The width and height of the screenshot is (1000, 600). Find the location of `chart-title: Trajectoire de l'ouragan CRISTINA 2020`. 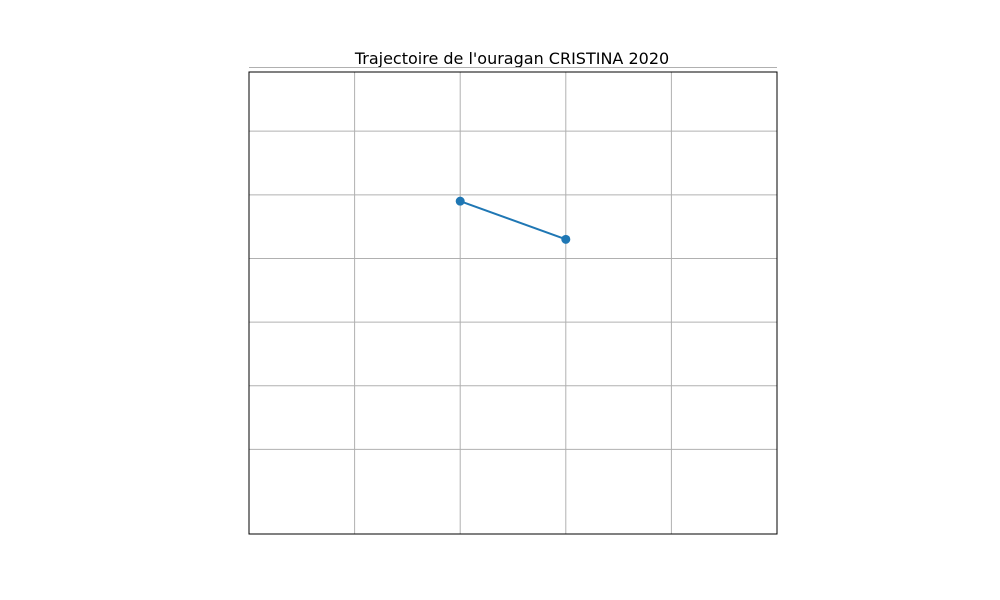

chart-title: Trajectoire de l'ouragan CRISTINA 2020 is located at coordinates (511, 58).